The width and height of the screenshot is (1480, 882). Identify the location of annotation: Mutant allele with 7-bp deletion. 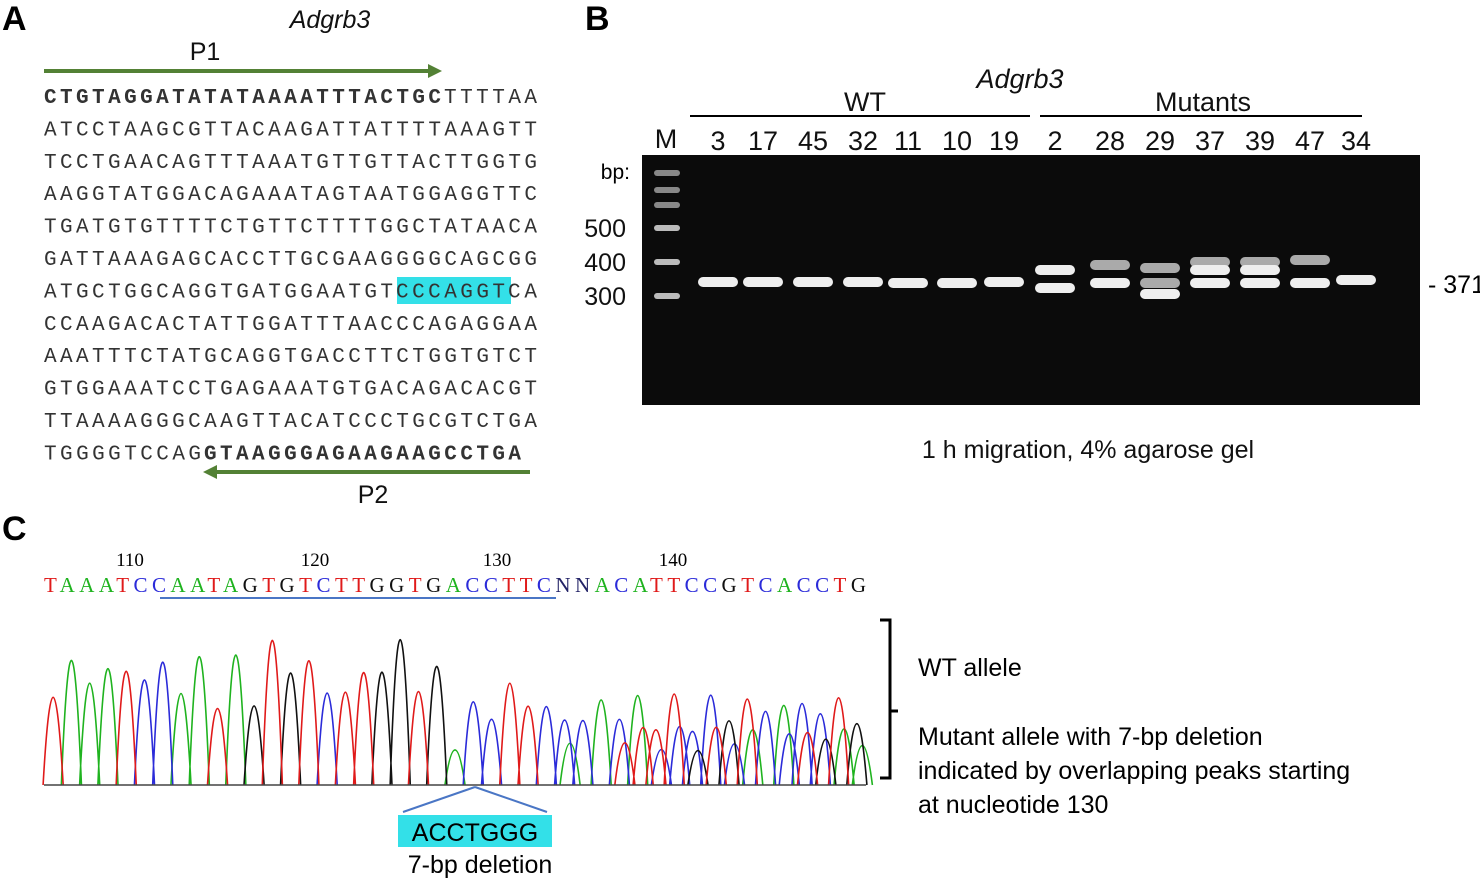
(1090, 737).